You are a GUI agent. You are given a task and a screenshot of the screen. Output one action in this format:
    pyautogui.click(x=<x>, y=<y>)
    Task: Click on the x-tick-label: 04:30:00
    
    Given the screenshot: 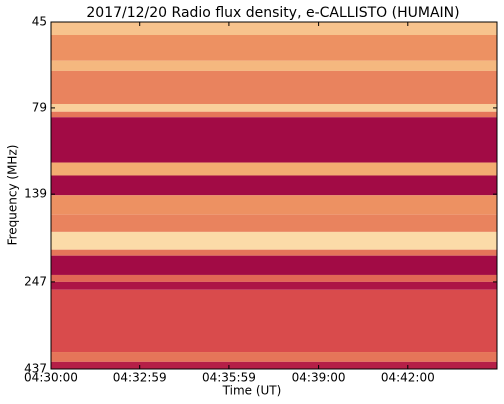 What is the action you would take?
    pyautogui.click(x=51, y=378)
    